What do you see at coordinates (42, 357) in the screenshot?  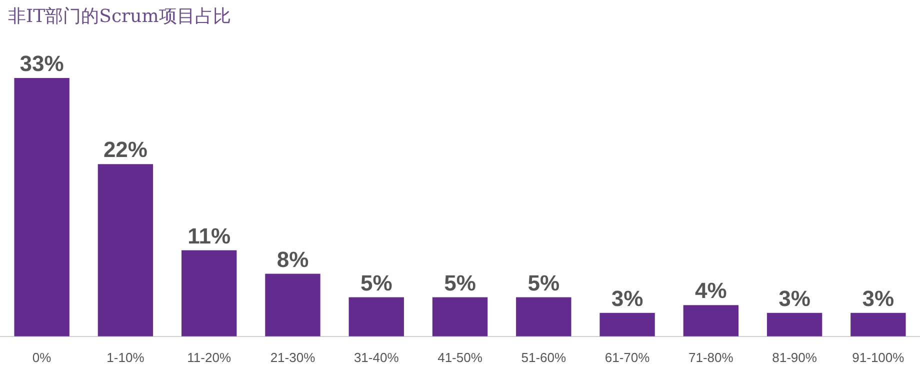 I see `x-tick-label: 0%` at bounding box center [42, 357].